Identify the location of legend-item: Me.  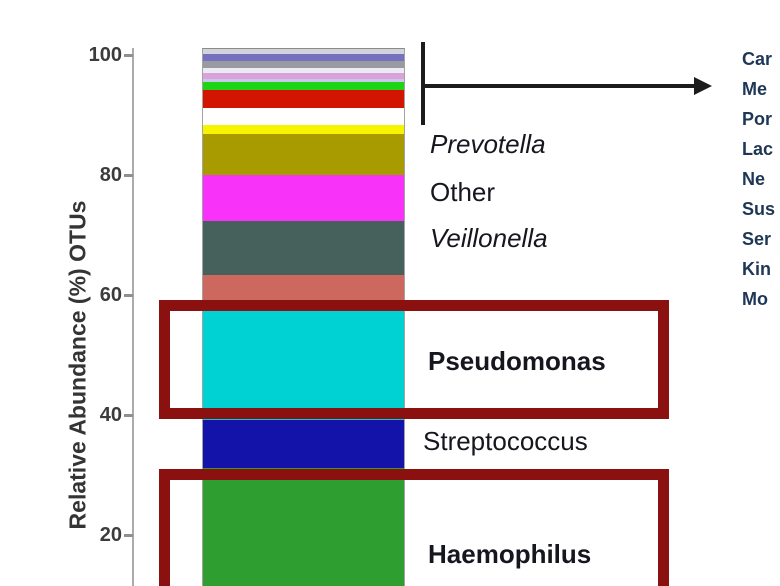
(755, 89).